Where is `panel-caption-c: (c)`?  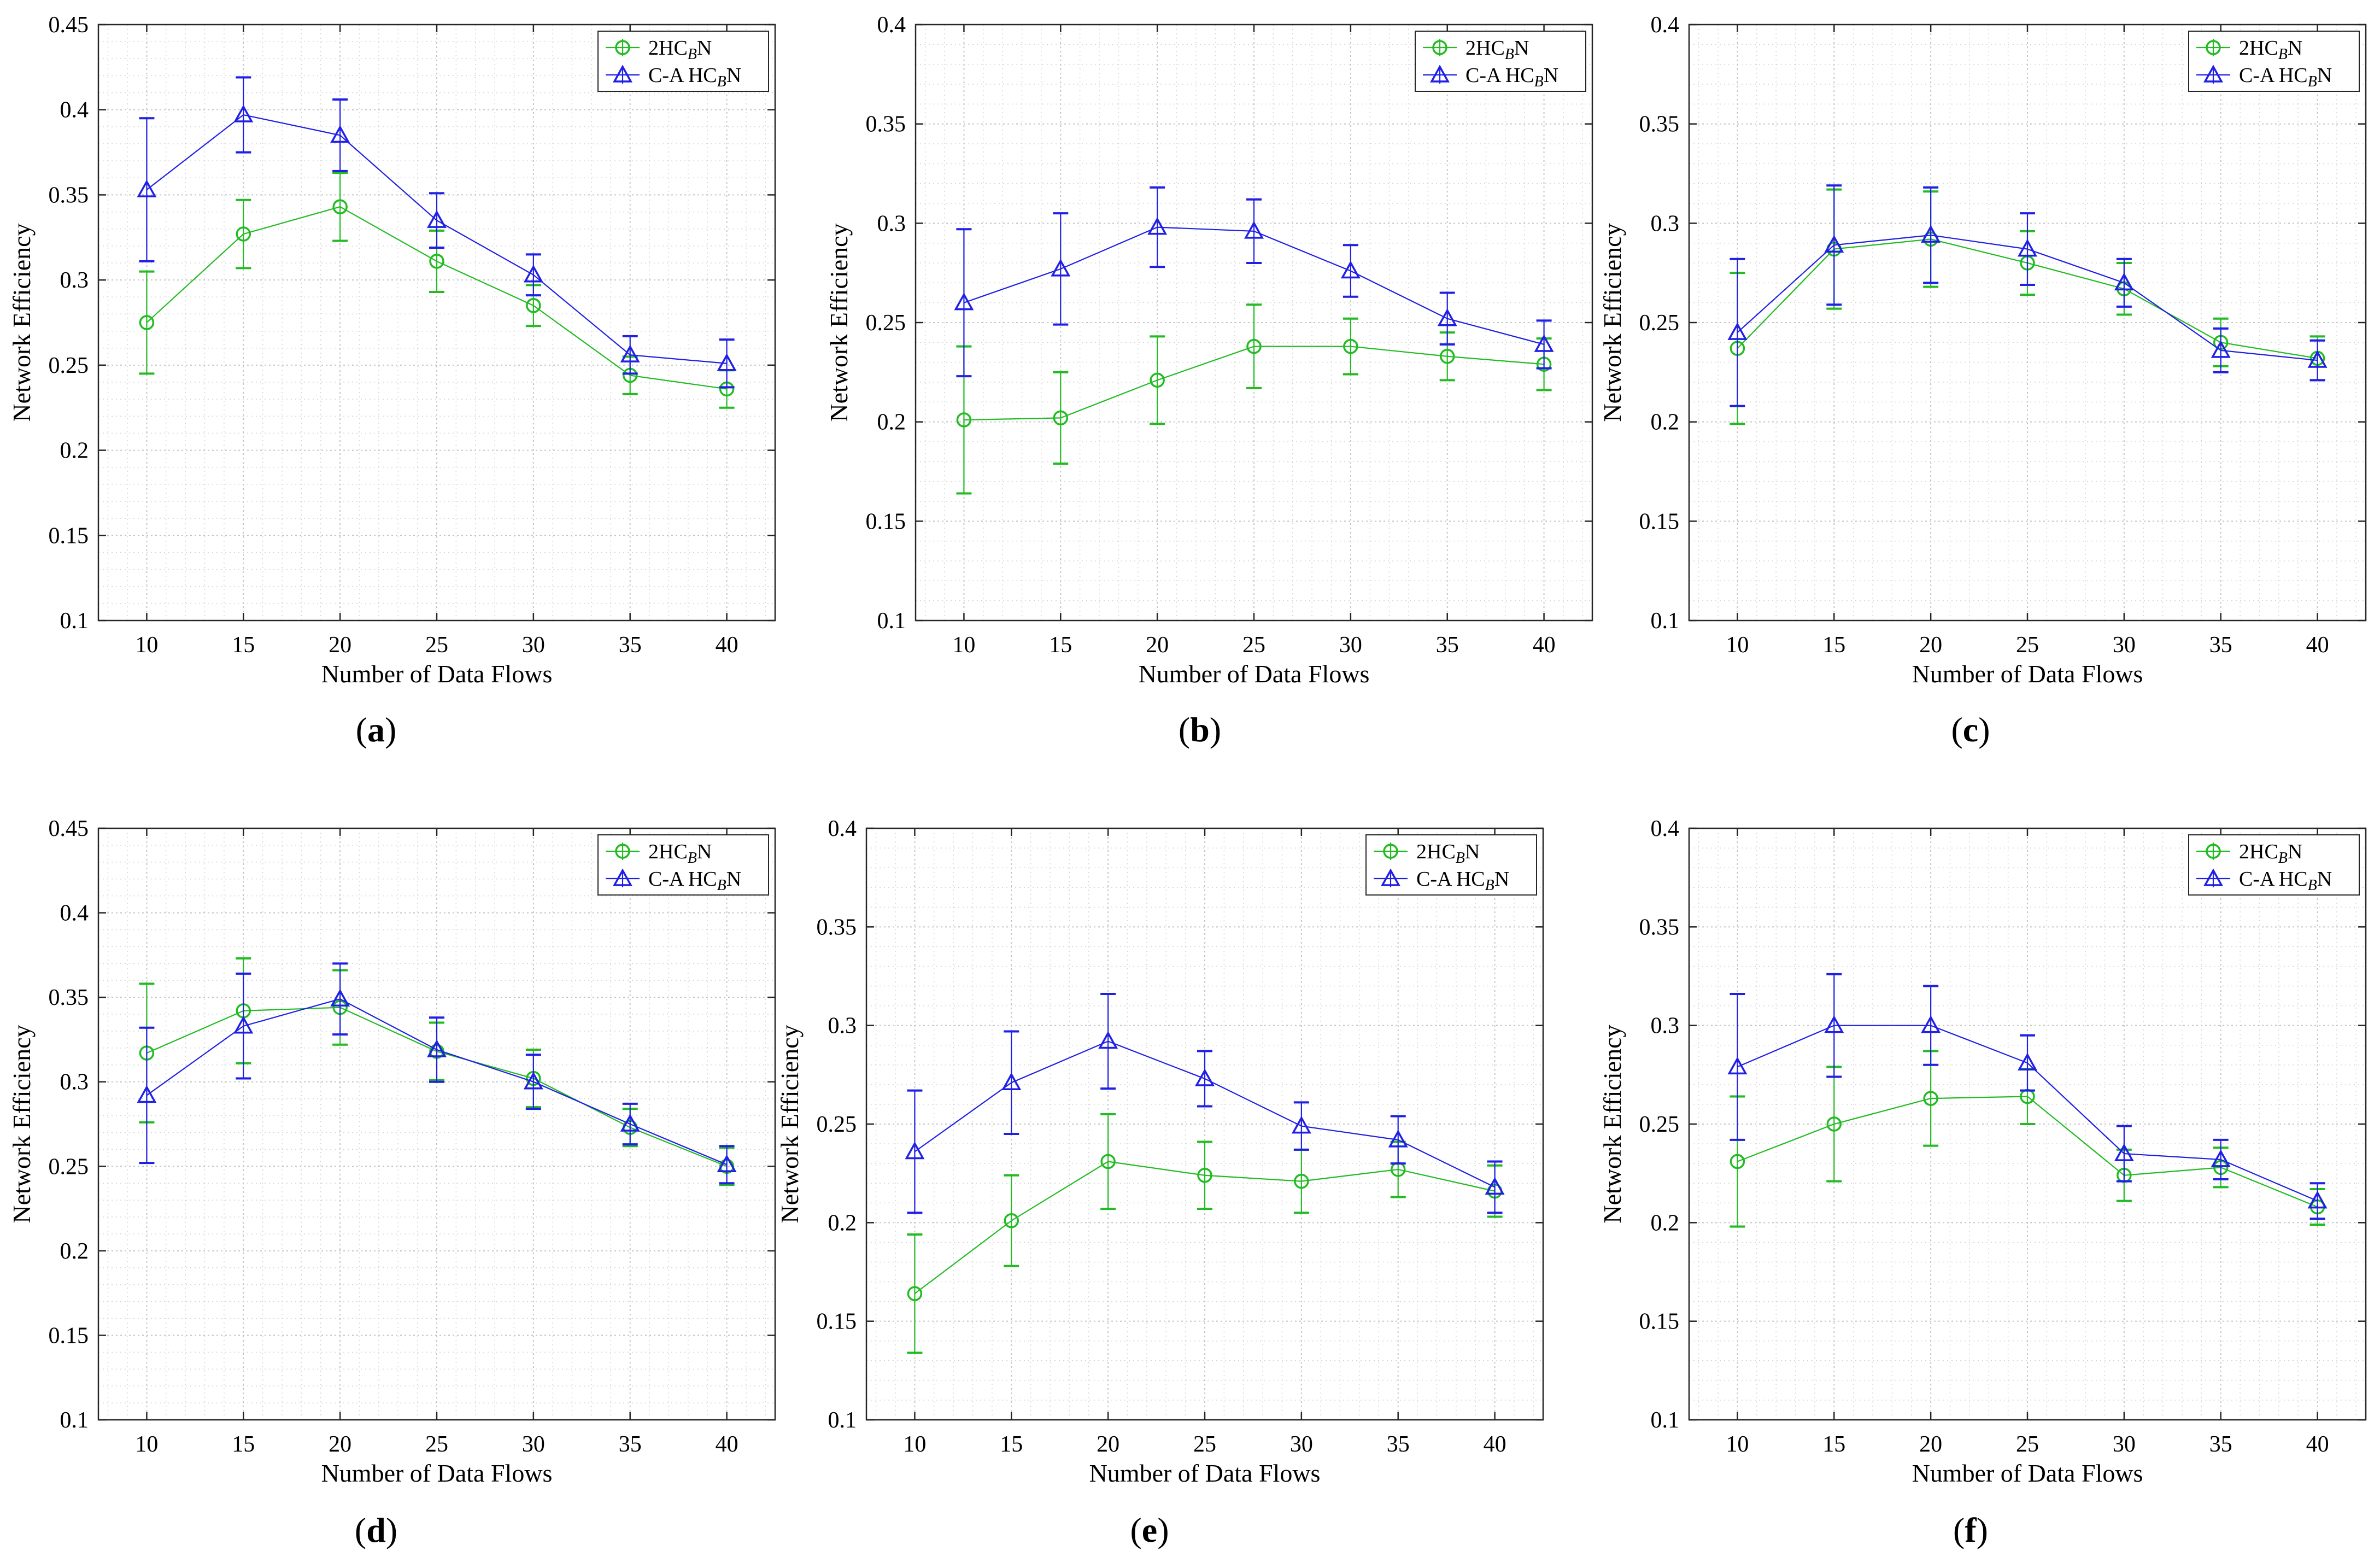 panel-caption-c: (c) is located at coordinates (1970, 729).